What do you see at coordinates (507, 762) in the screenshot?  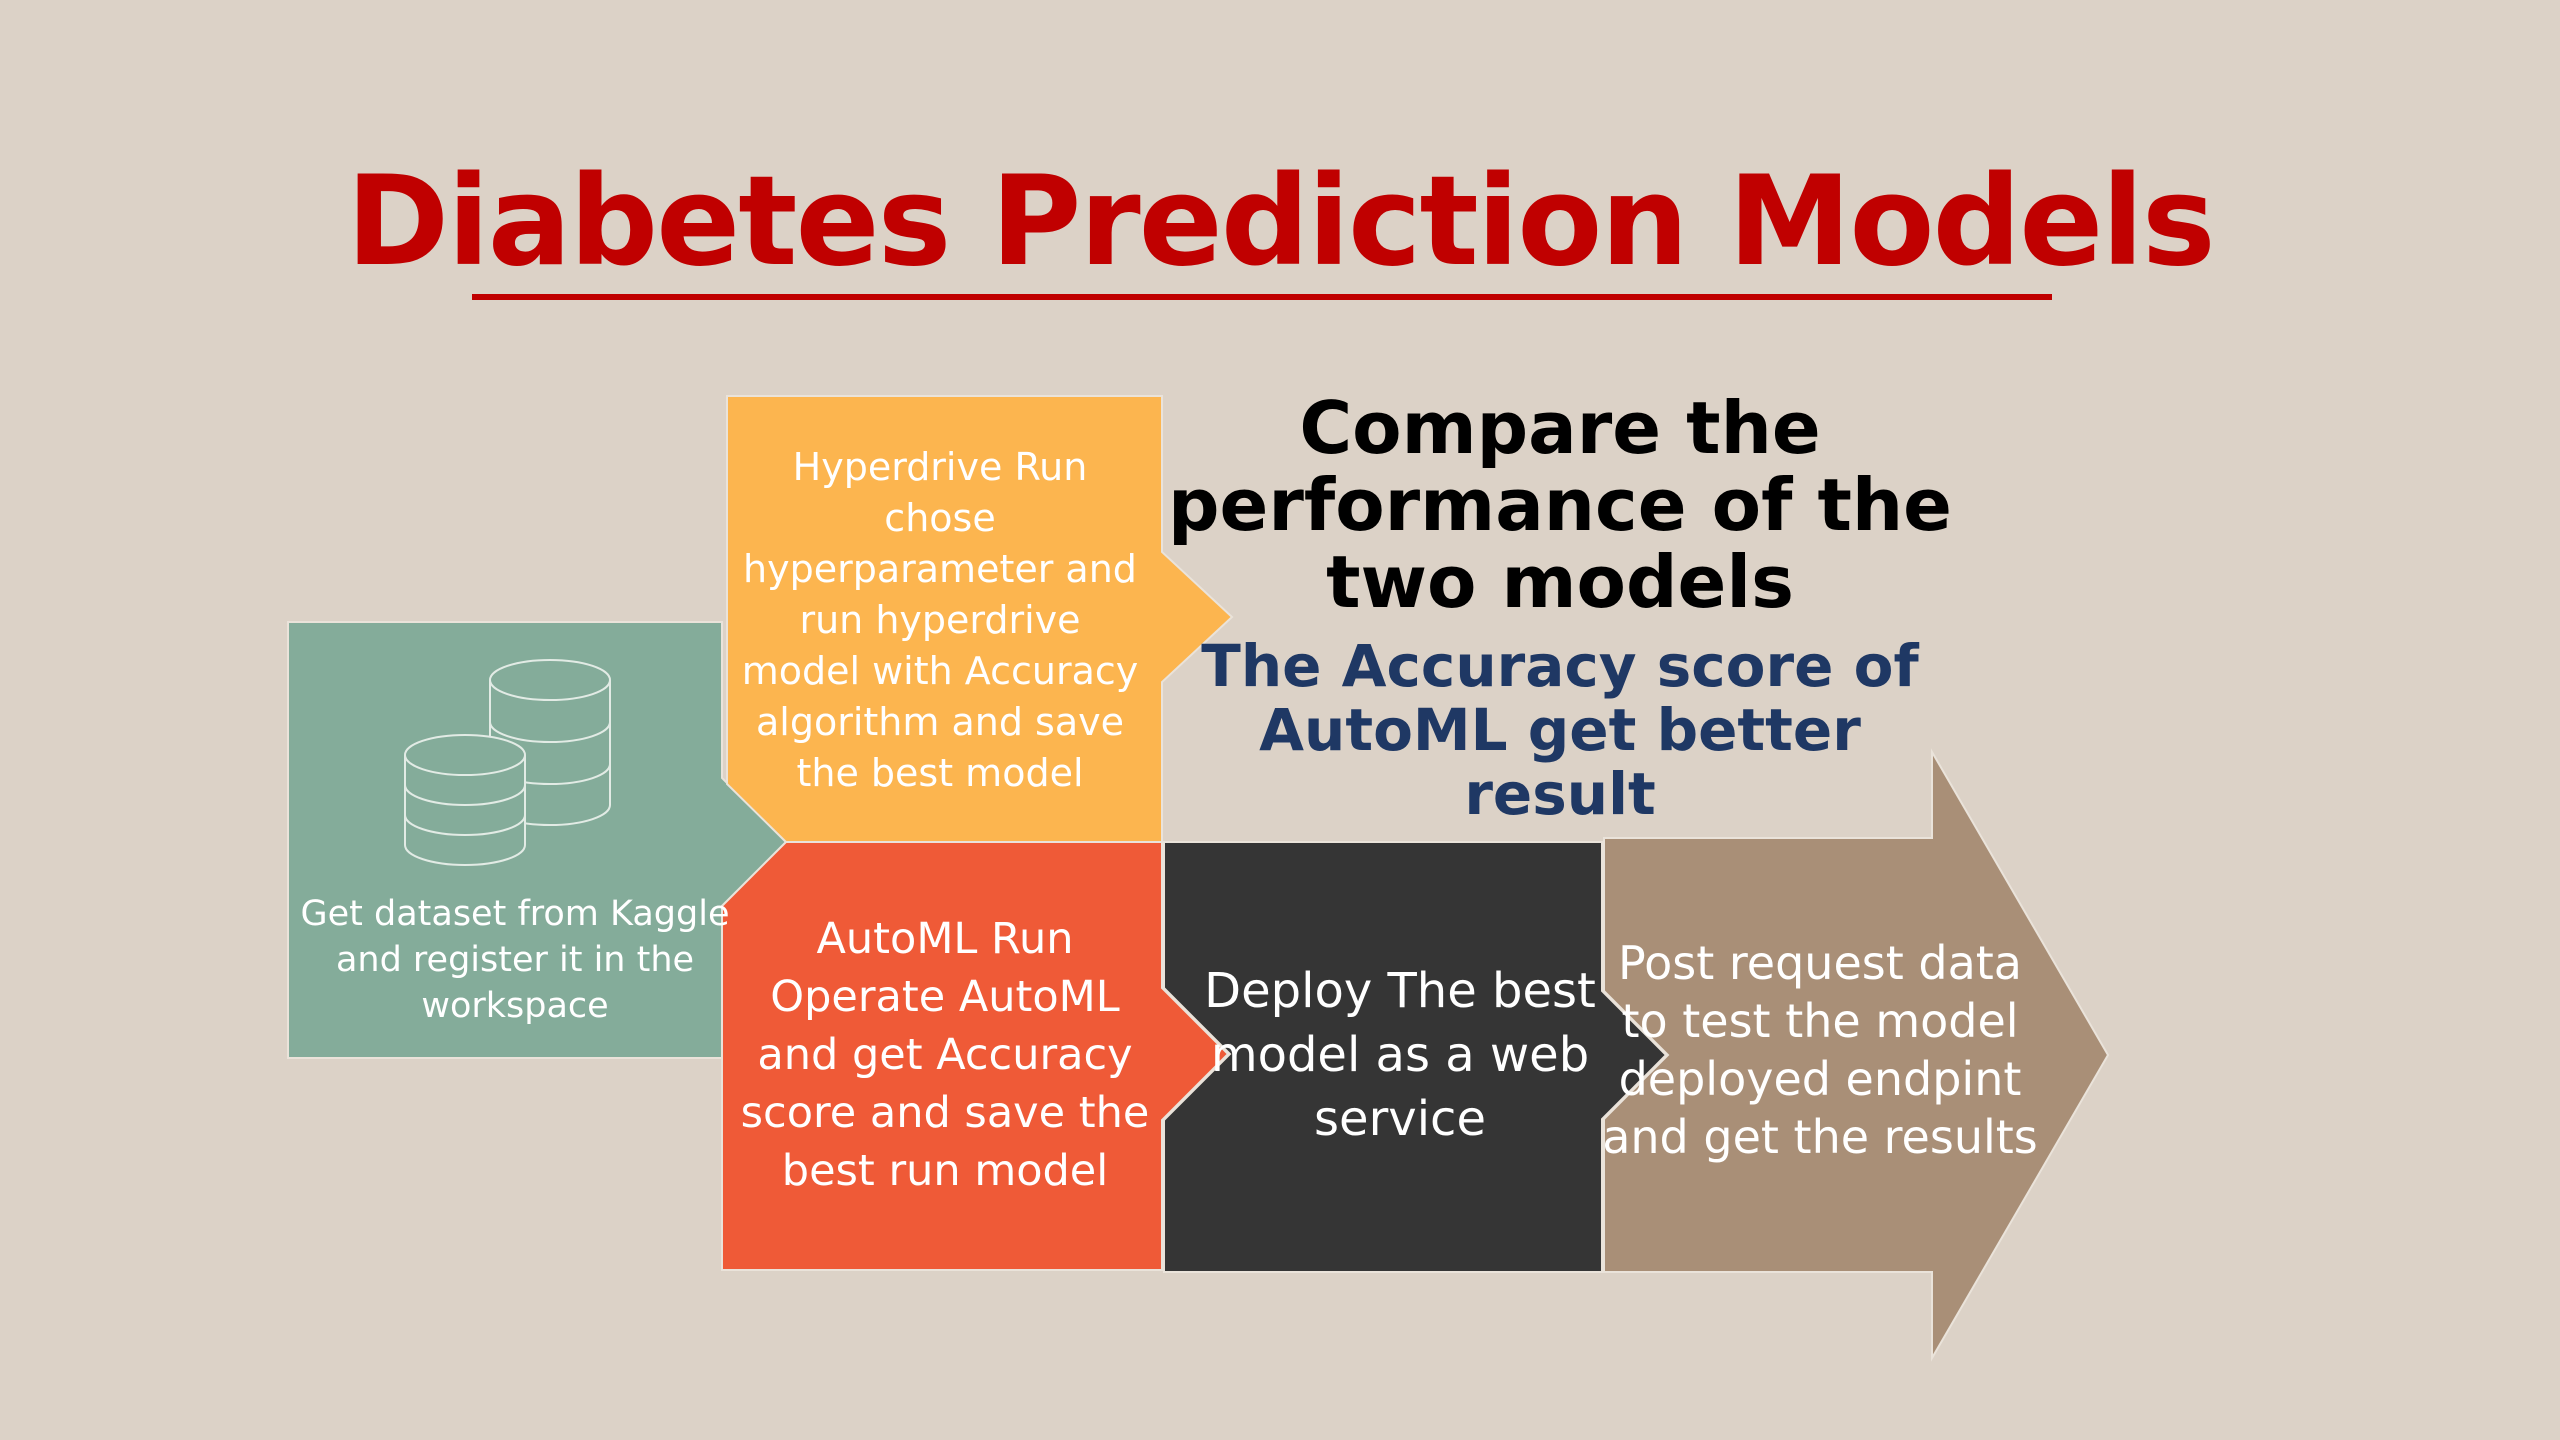 I see `database-icon` at bounding box center [507, 762].